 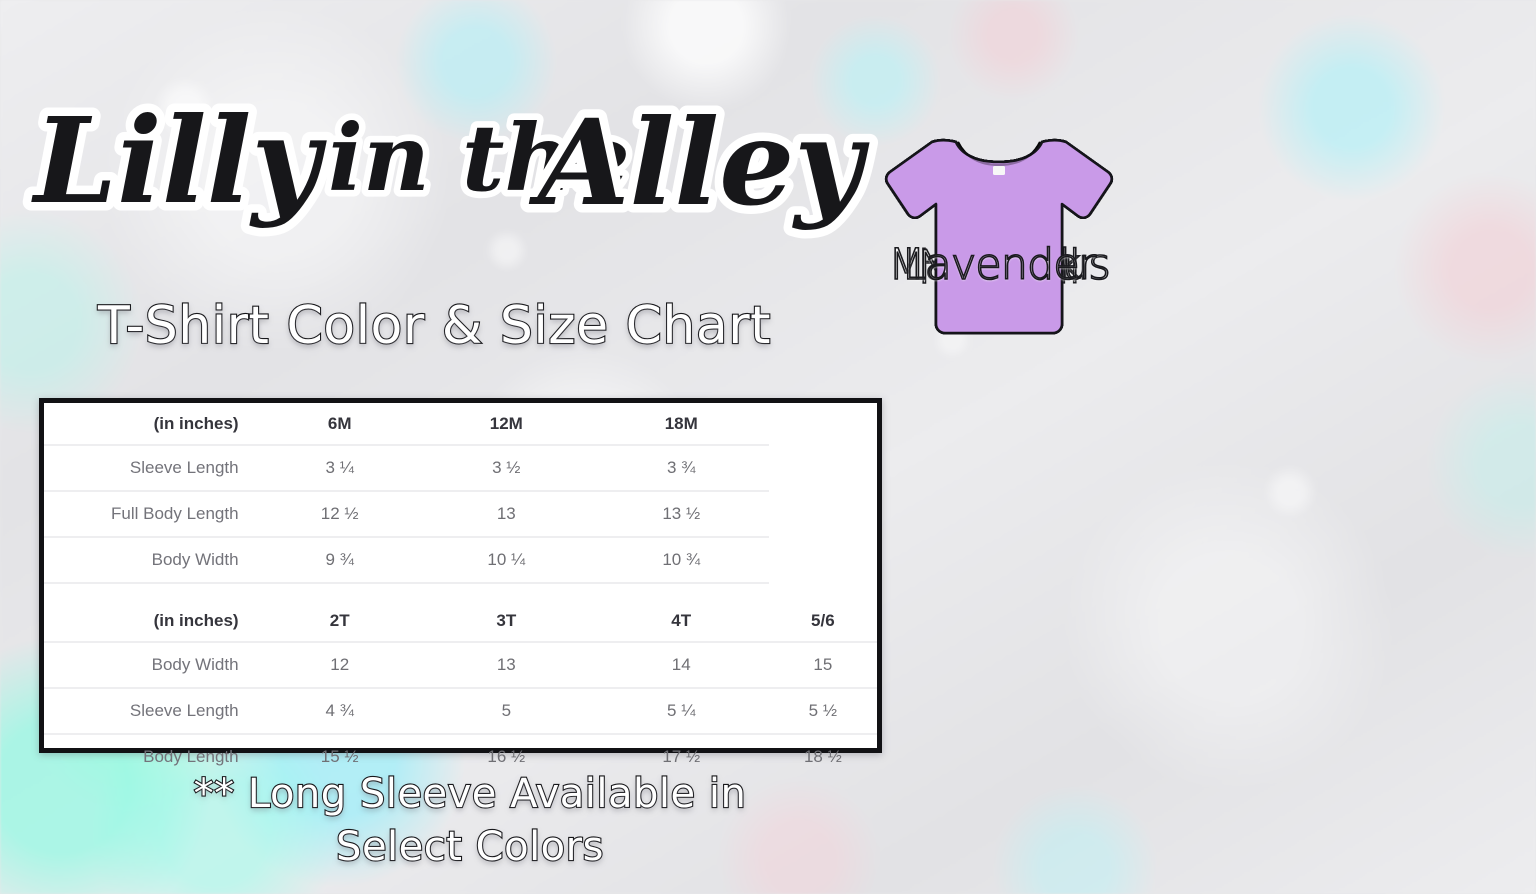 I want to click on cell-value: 5, so click(x=506, y=711).